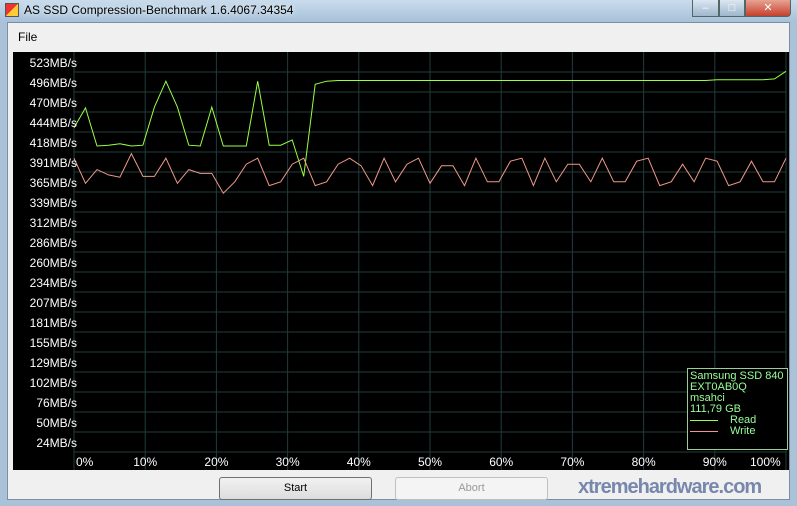 This screenshot has width=797, height=506. What do you see at coordinates (56, 423) in the screenshot?
I see `y-tick-label: 50MB/s` at bounding box center [56, 423].